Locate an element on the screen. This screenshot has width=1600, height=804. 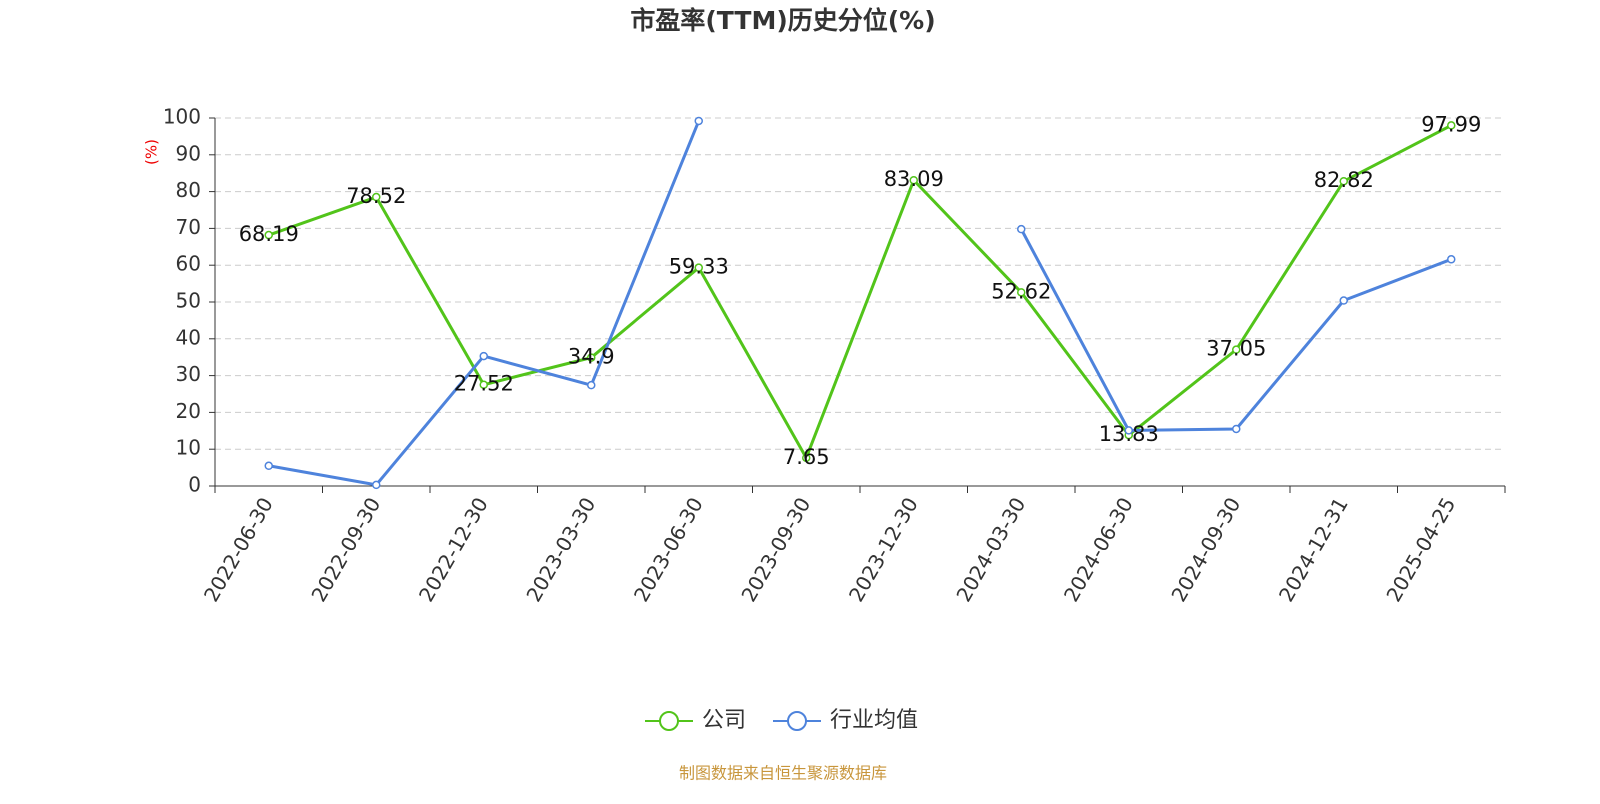
data-label: 68.19 is located at coordinates (269, 234).